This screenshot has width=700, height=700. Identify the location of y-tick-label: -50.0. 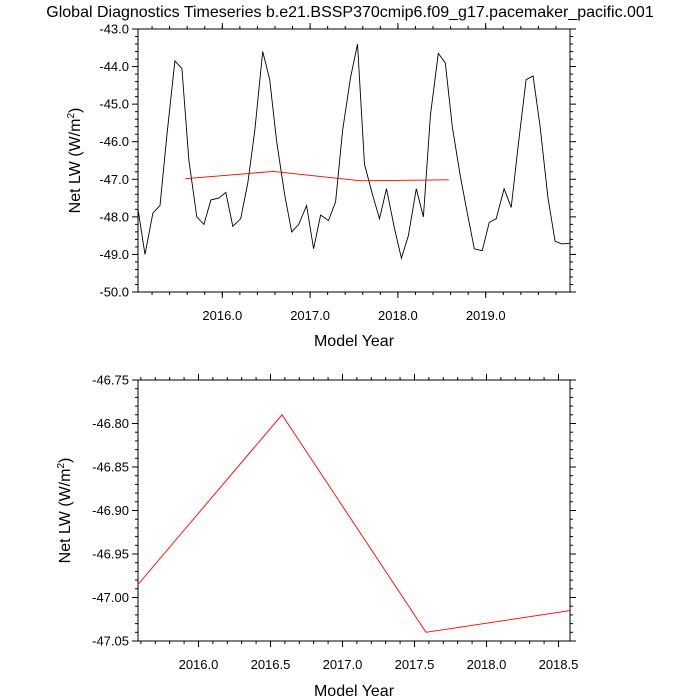
(114, 292).